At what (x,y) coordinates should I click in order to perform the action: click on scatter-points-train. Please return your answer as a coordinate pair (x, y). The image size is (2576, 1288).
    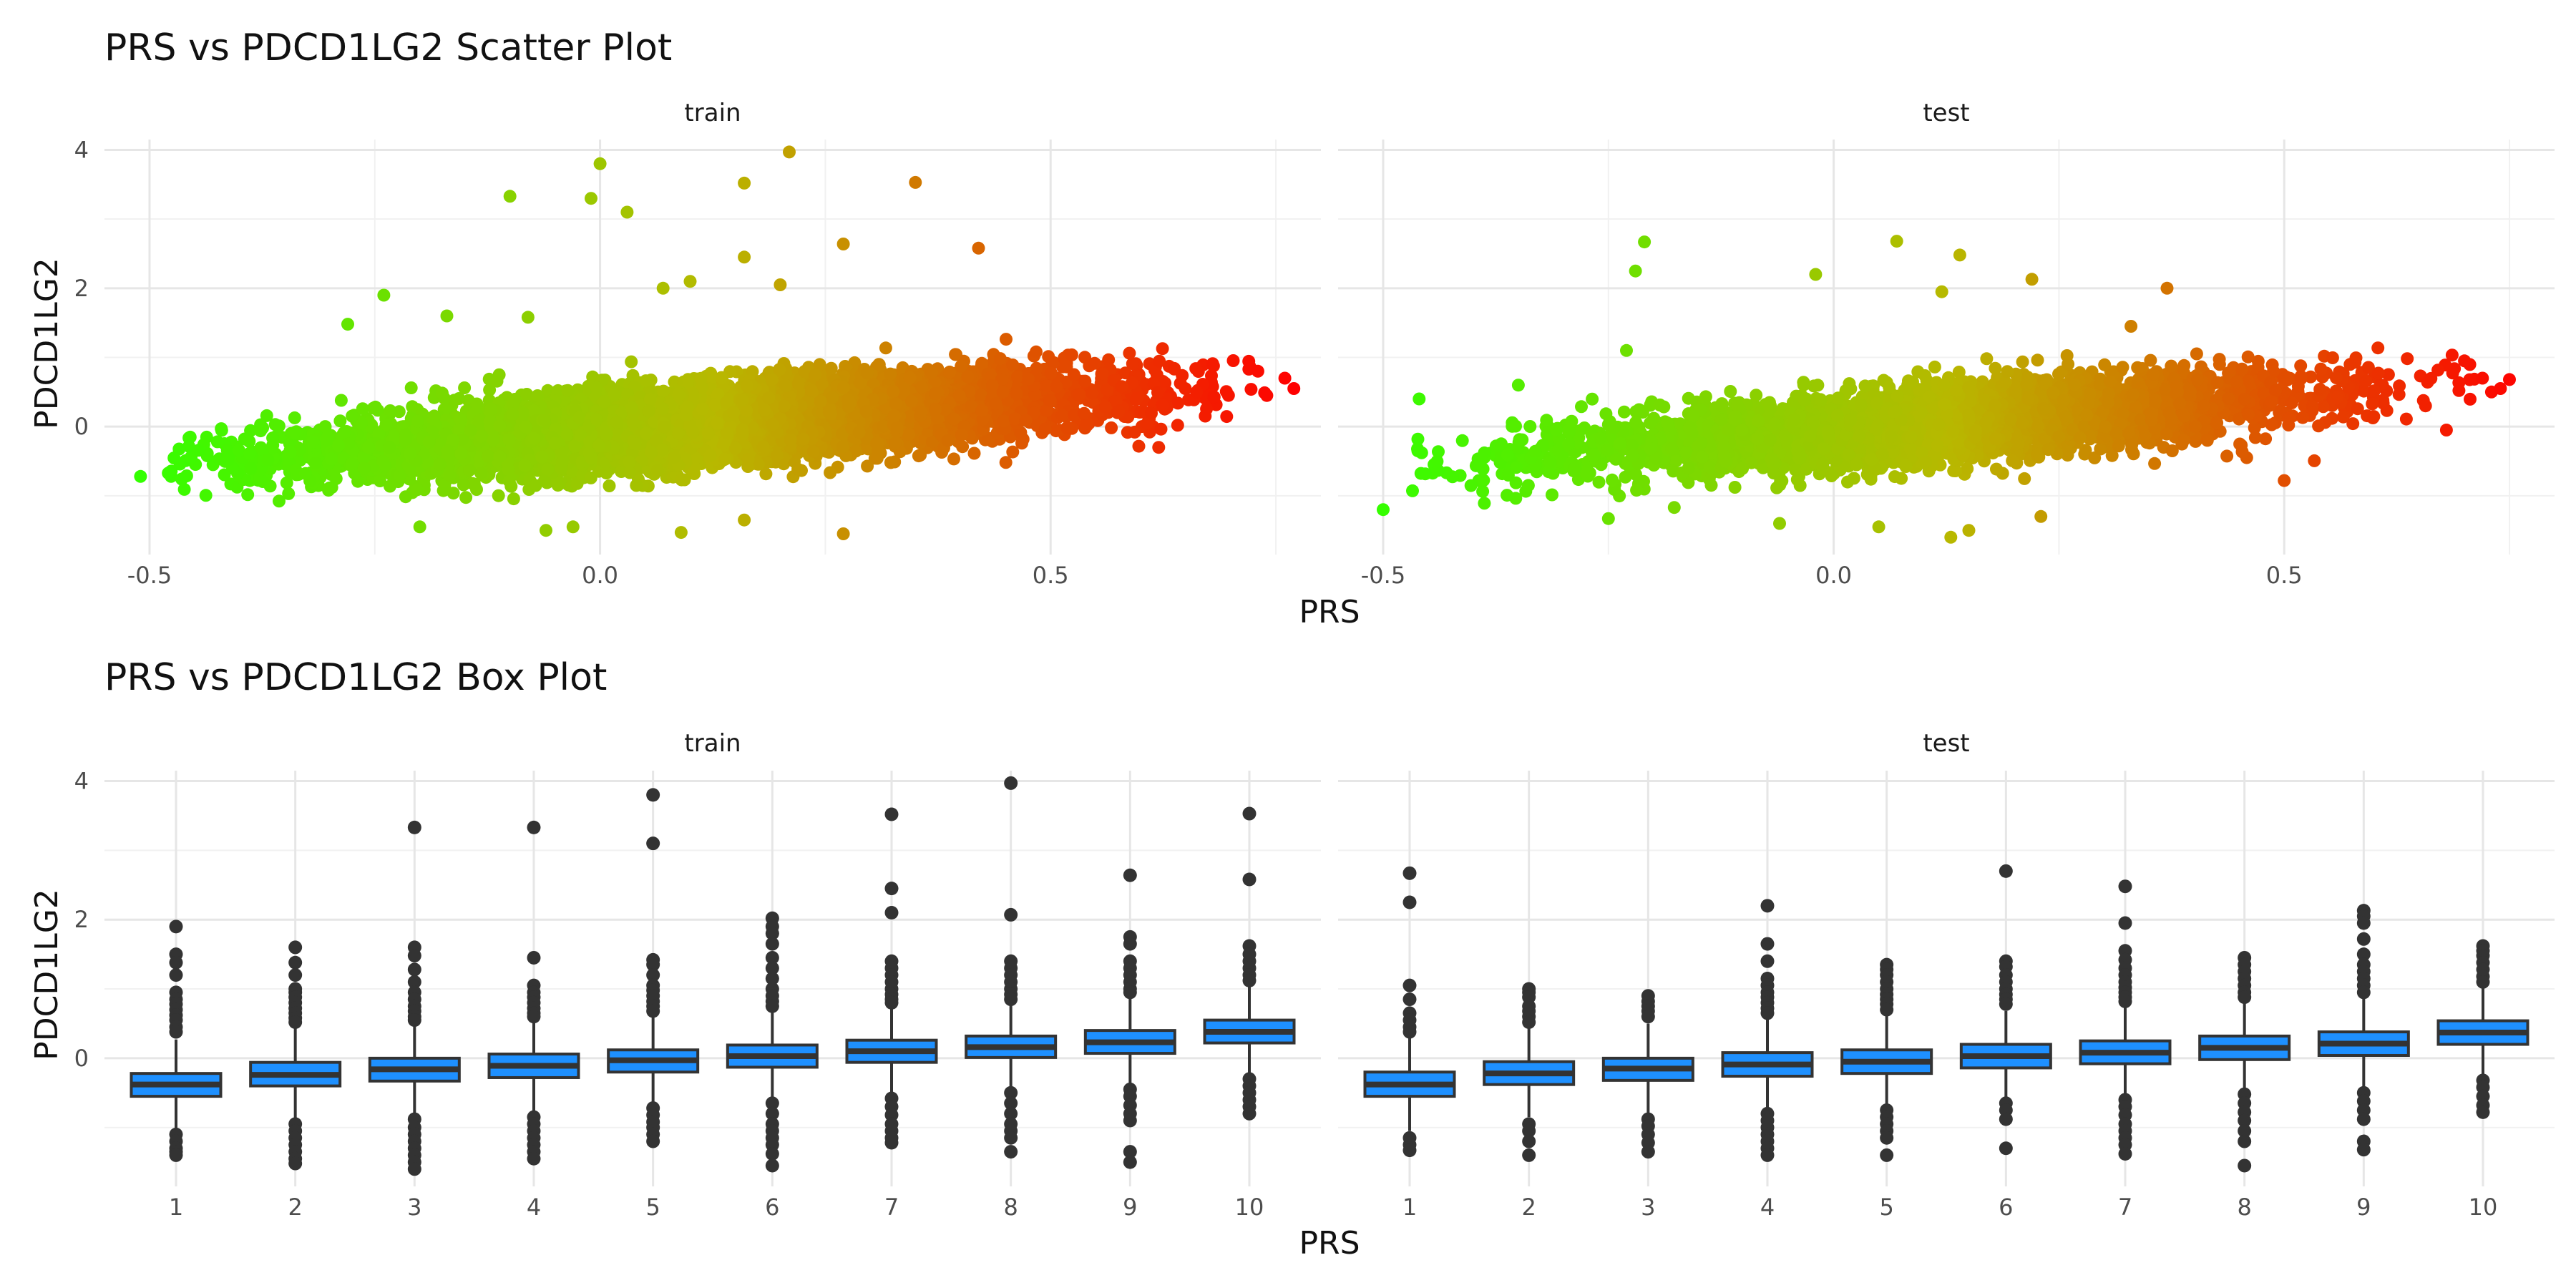
    Looking at the image, I should click on (717, 342).